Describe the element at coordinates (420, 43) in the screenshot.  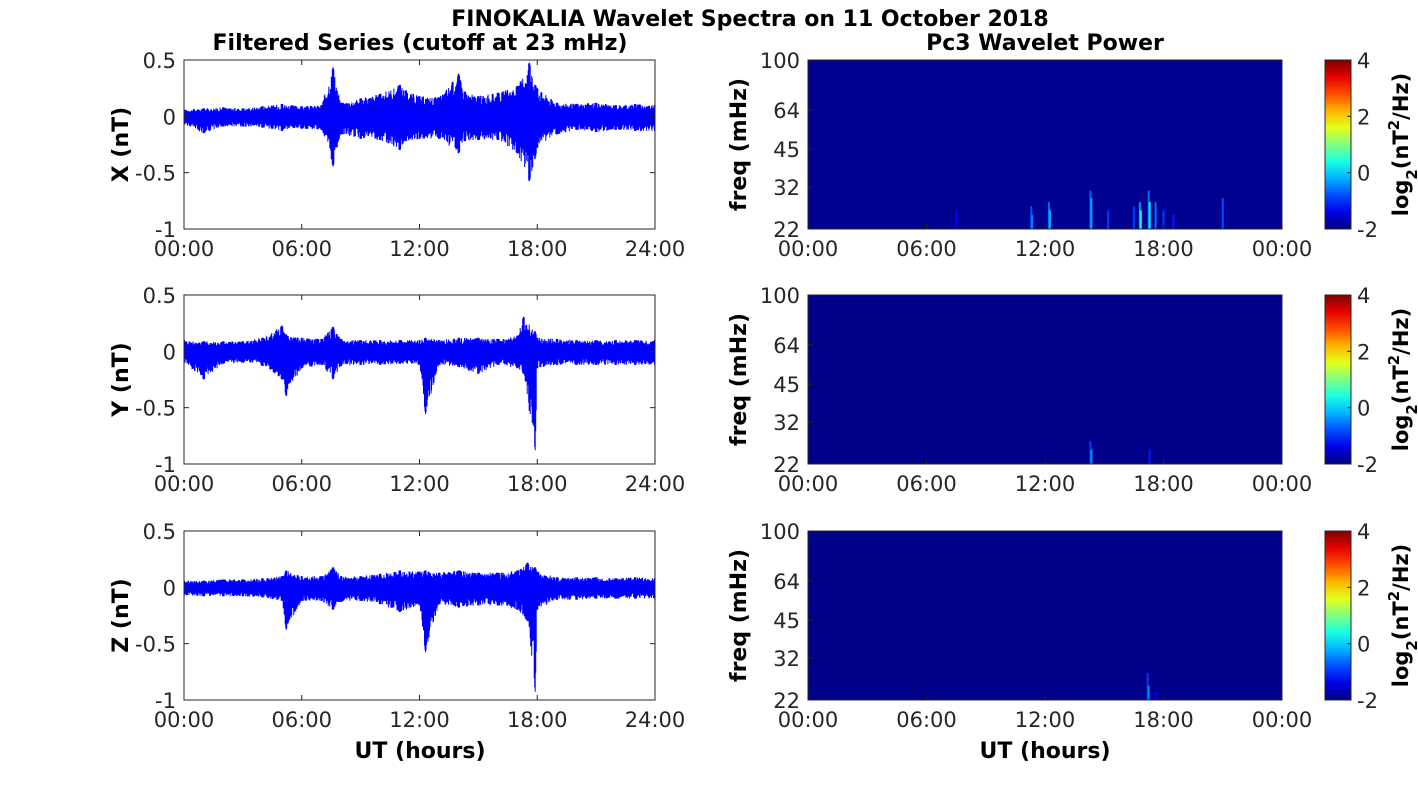
I see `left-column-title: Filtered Series (cutoff at 23 mHz)` at that location.